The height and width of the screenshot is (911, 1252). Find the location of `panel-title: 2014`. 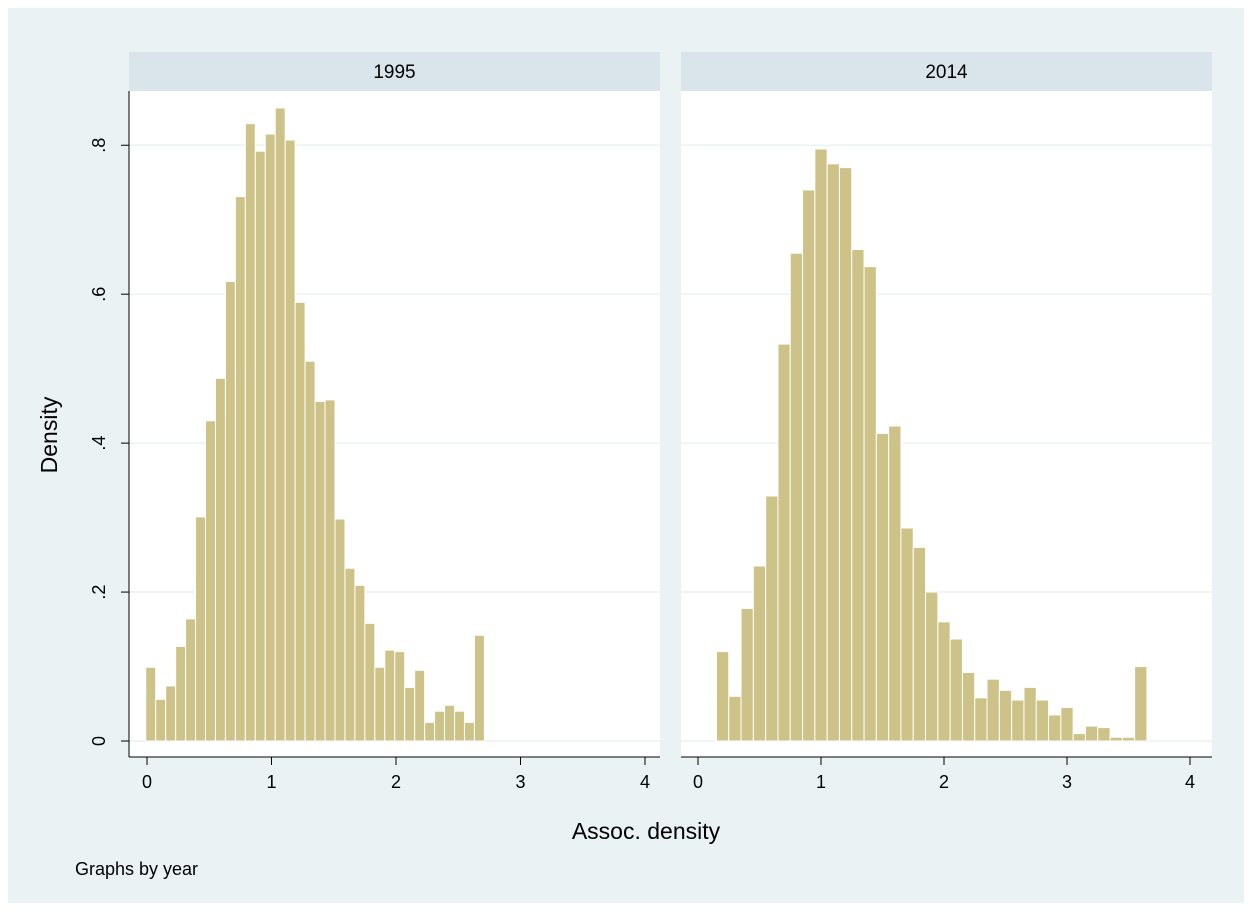

panel-title: 2014 is located at coordinates (946, 72).